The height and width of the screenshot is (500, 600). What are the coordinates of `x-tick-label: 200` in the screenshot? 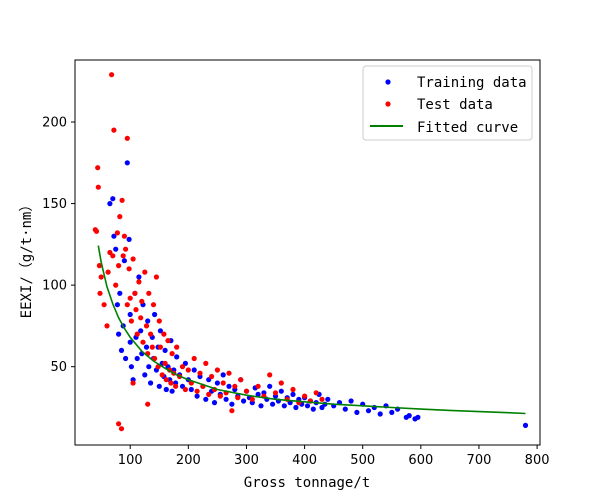 It's located at (188, 460).